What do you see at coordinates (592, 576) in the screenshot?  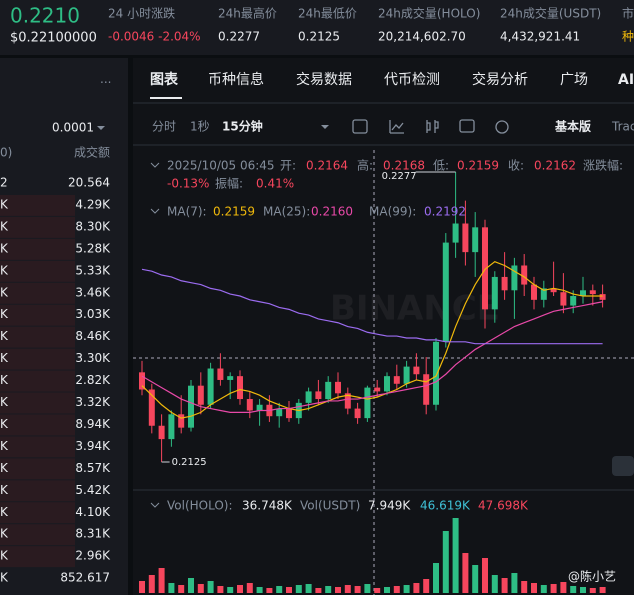 I see `user-mark: @陈小艺` at bounding box center [592, 576].